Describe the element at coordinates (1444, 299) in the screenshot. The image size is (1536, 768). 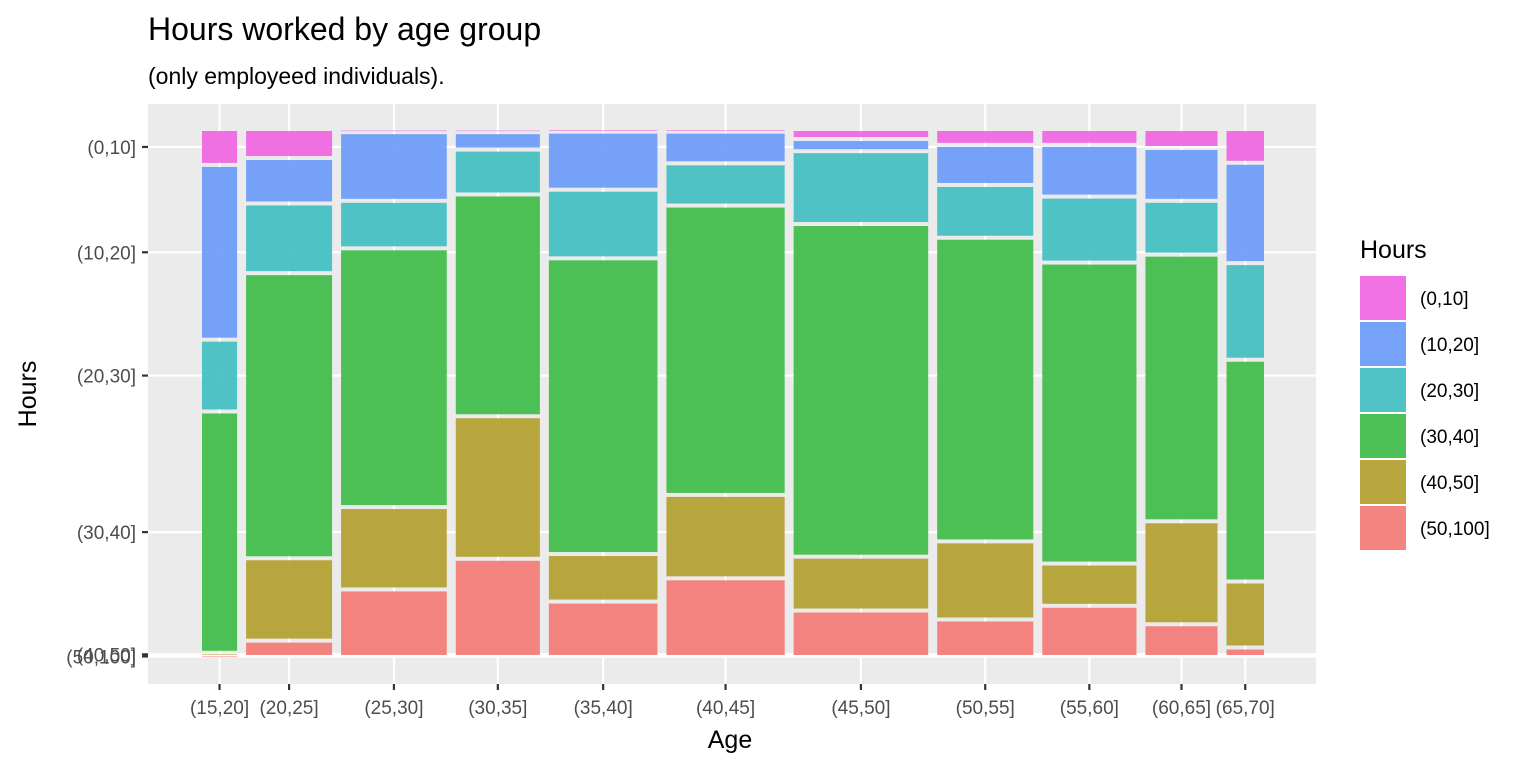
I see `legend-label: (0,10]` at that location.